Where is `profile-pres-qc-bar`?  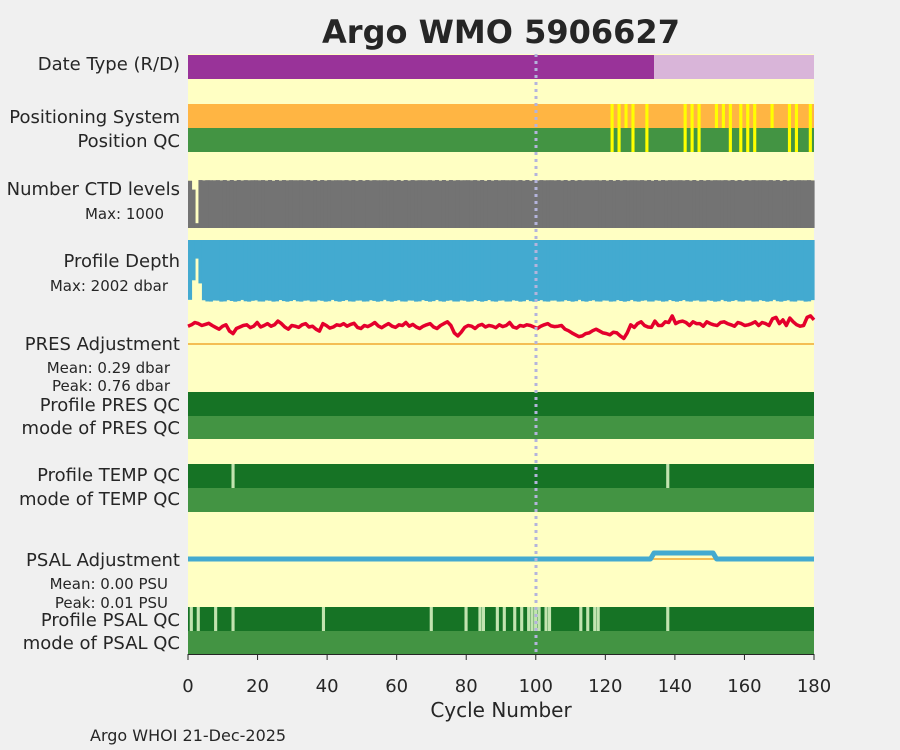 profile-pres-qc-bar is located at coordinates (501, 404).